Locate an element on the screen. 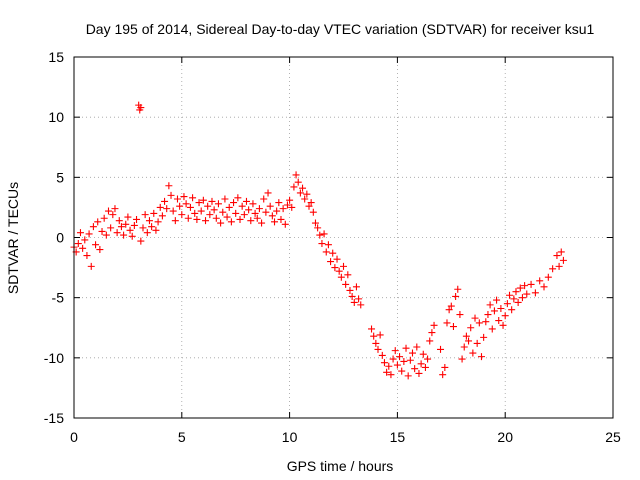  x-tick-label: 15 is located at coordinates (398, 437).